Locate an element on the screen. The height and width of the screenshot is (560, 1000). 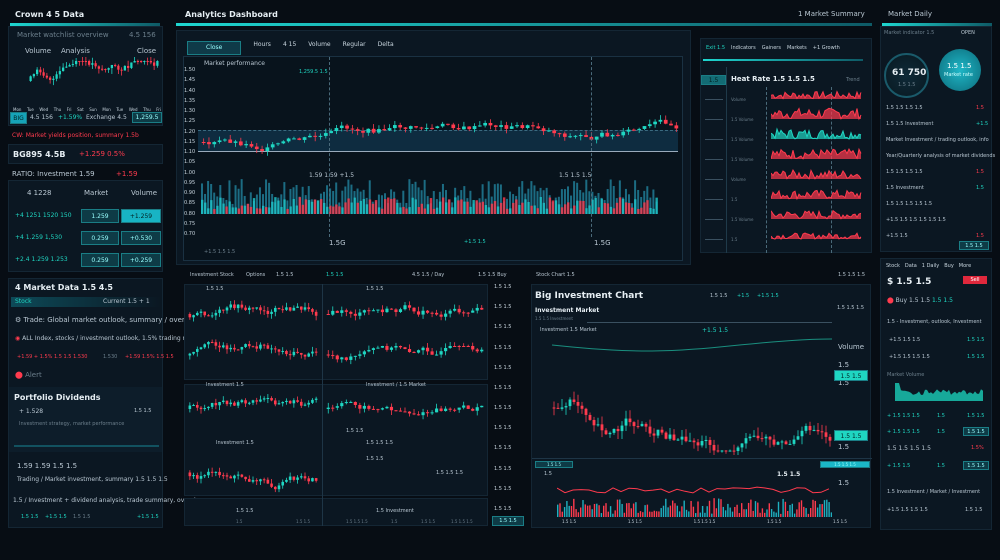
big-badge: BIG is located at coordinates (18, 118).